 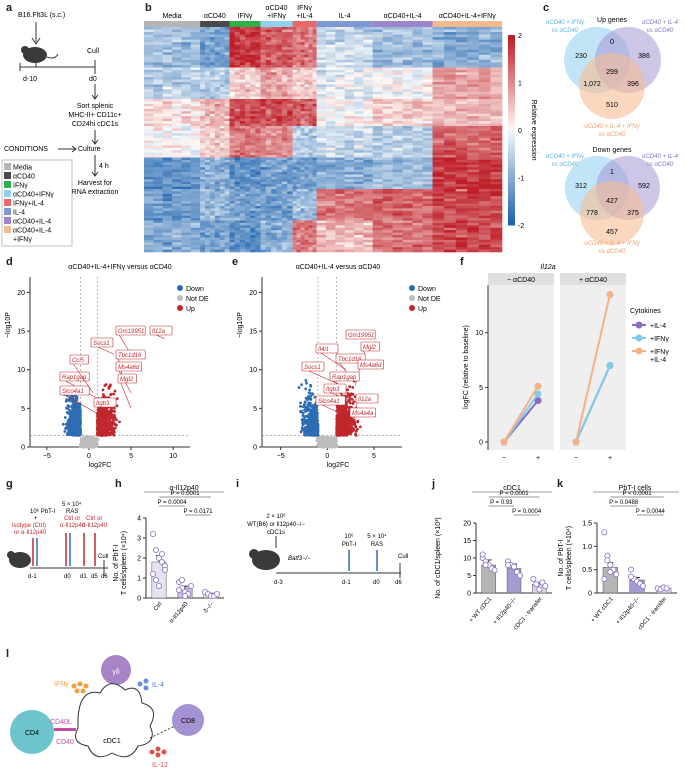 I want to click on panel-label-a: a, so click(x=9, y=8).